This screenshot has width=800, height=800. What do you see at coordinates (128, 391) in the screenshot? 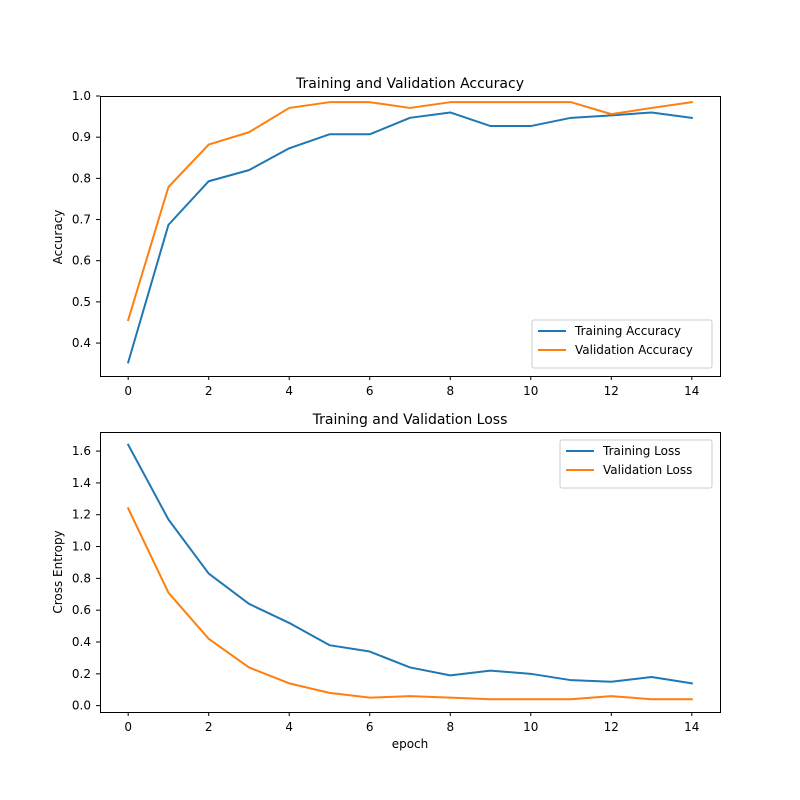
I see `accuracy-x-tick-label: 0` at bounding box center [128, 391].